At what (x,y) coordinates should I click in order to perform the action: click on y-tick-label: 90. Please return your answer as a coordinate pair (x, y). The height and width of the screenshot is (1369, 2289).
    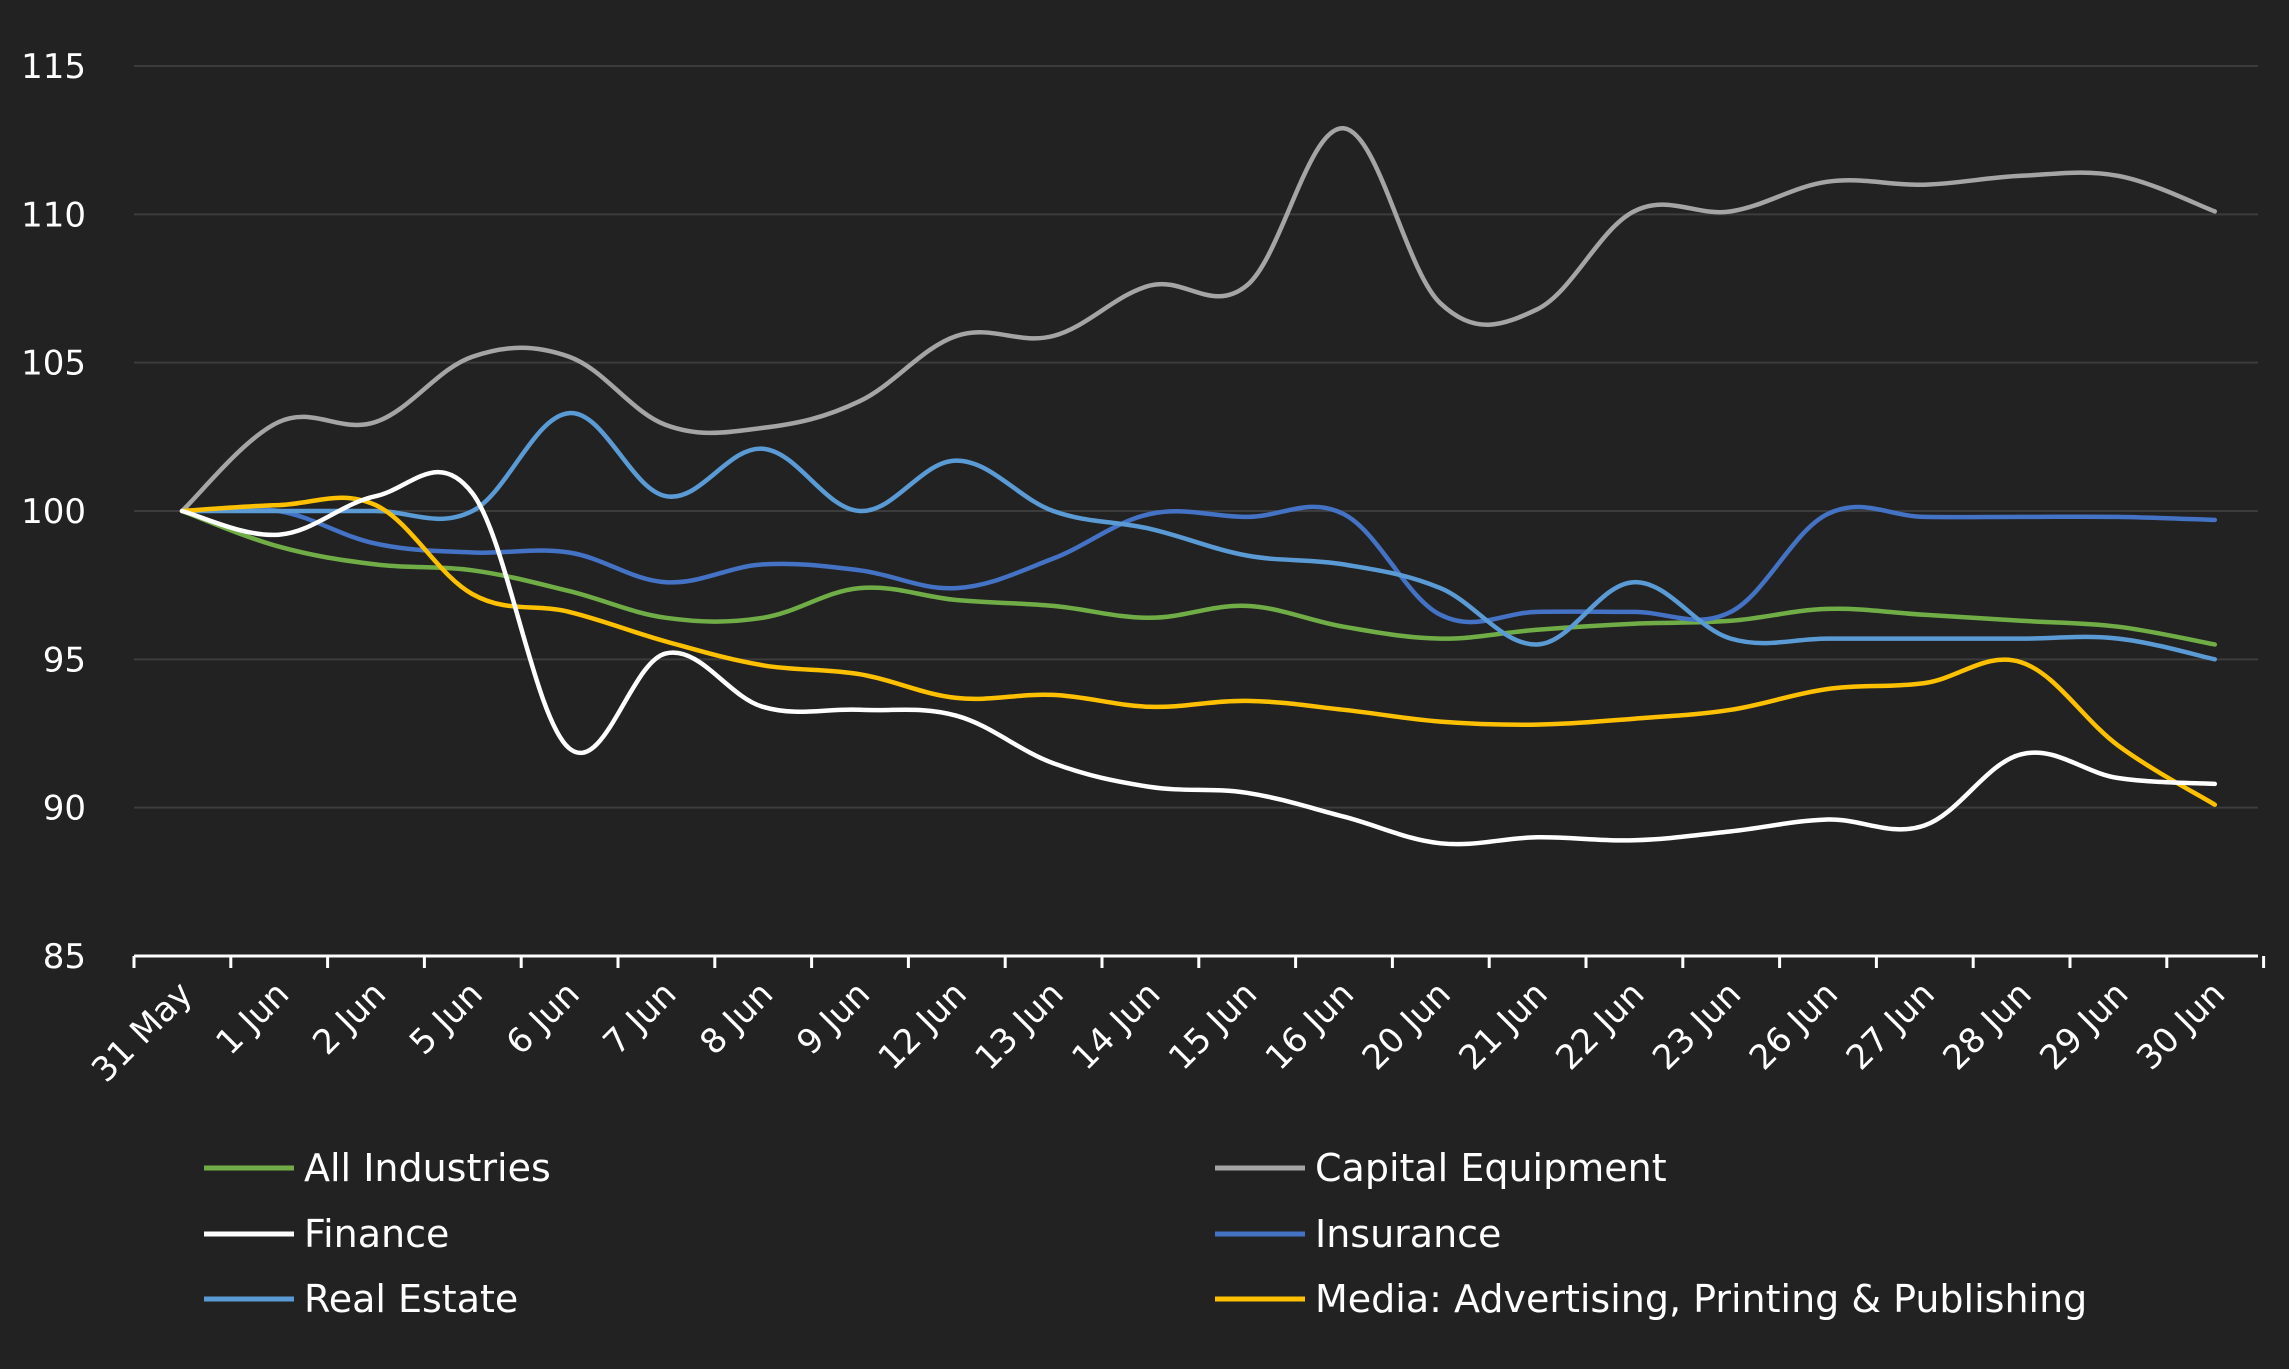
    Looking at the image, I should click on (64, 809).